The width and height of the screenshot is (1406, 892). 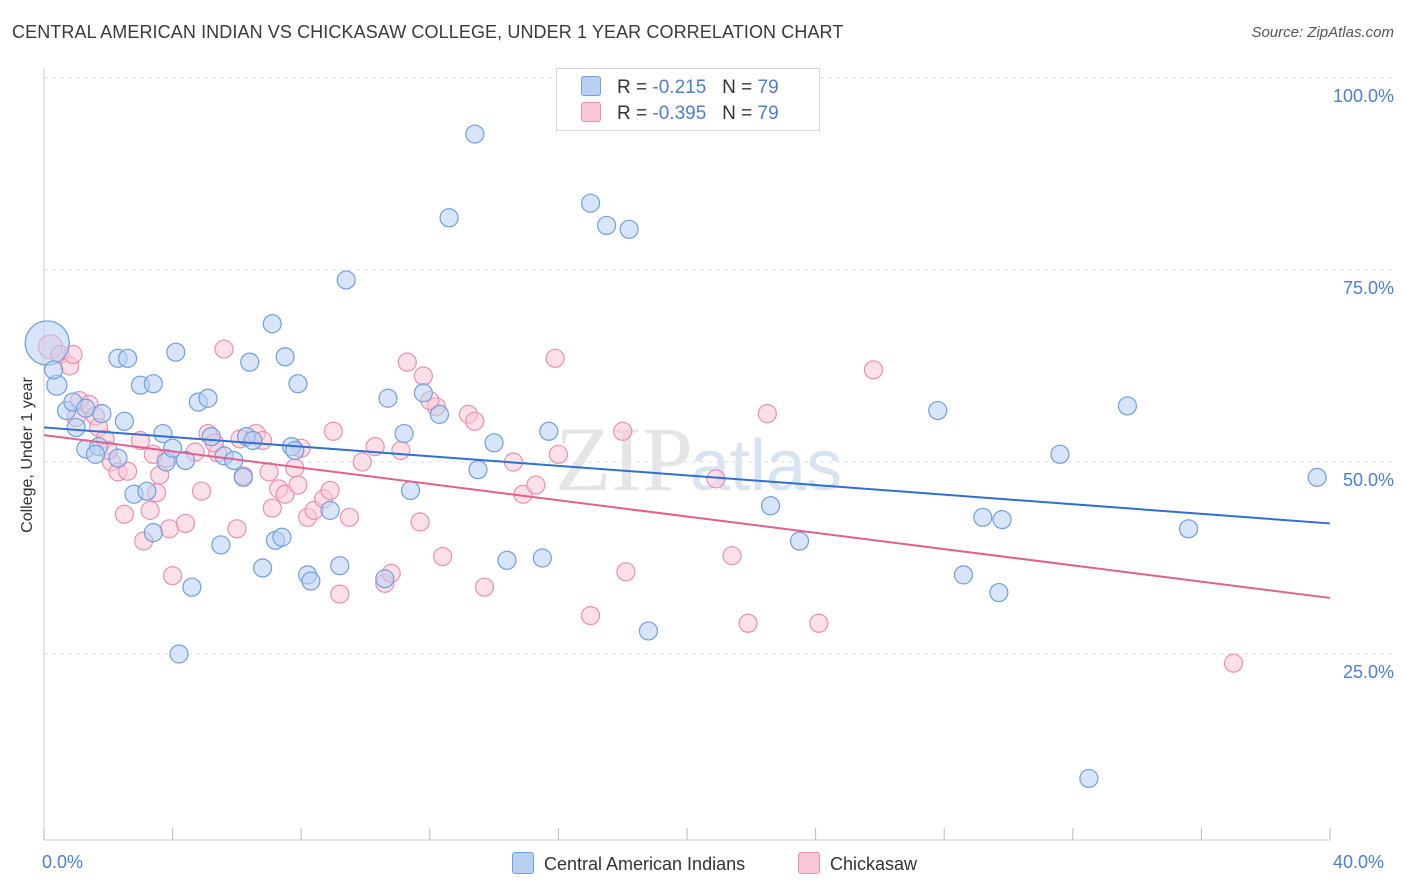 What do you see at coordinates (645, 864) in the screenshot?
I see `legend-label: Central American Indians` at bounding box center [645, 864].